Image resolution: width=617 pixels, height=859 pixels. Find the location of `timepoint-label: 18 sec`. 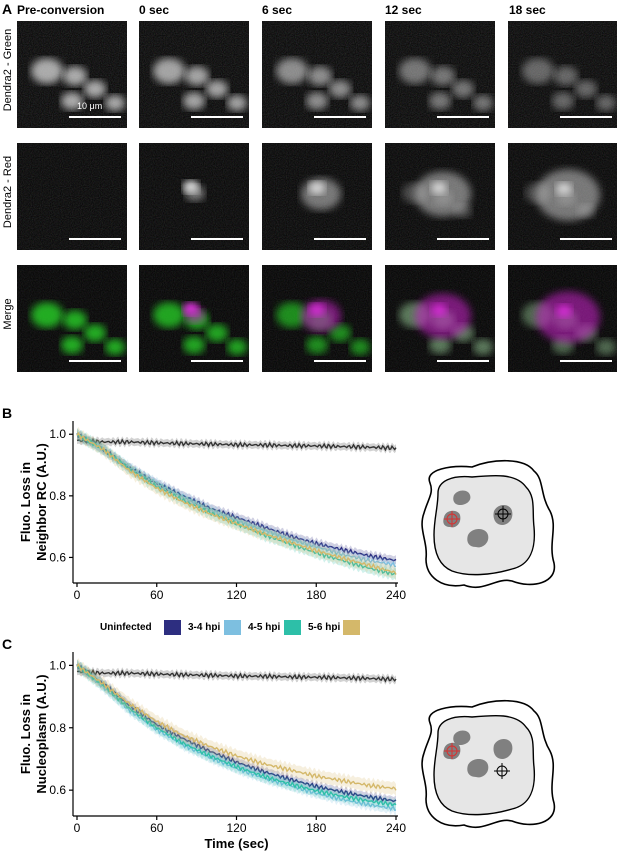

timepoint-label: 18 sec is located at coordinates (527, 10).